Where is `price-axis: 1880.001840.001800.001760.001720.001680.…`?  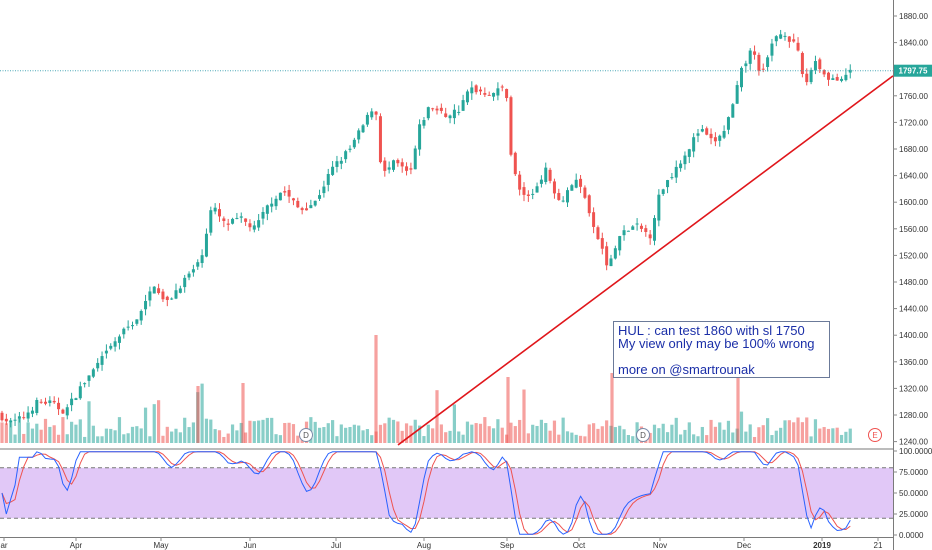
price-axis: 1880.001840.001800.001760.001720.001680.… is located at coordinates (912, 276).